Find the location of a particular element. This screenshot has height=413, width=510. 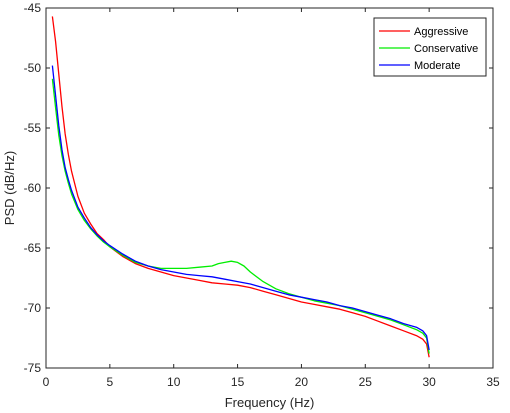

x-tick-label: 20 is located at coordinates (302, 382).